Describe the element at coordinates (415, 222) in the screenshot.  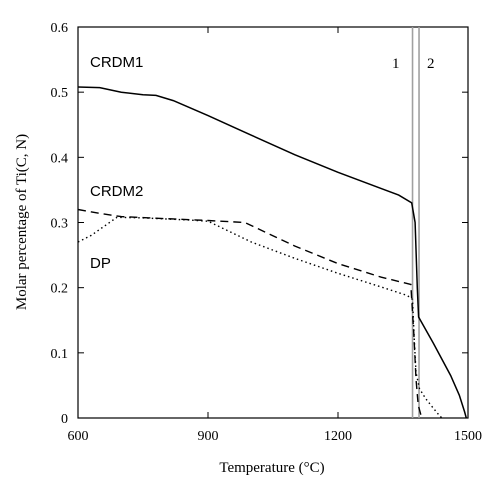
I see `vertical-reference-lines` at that location.